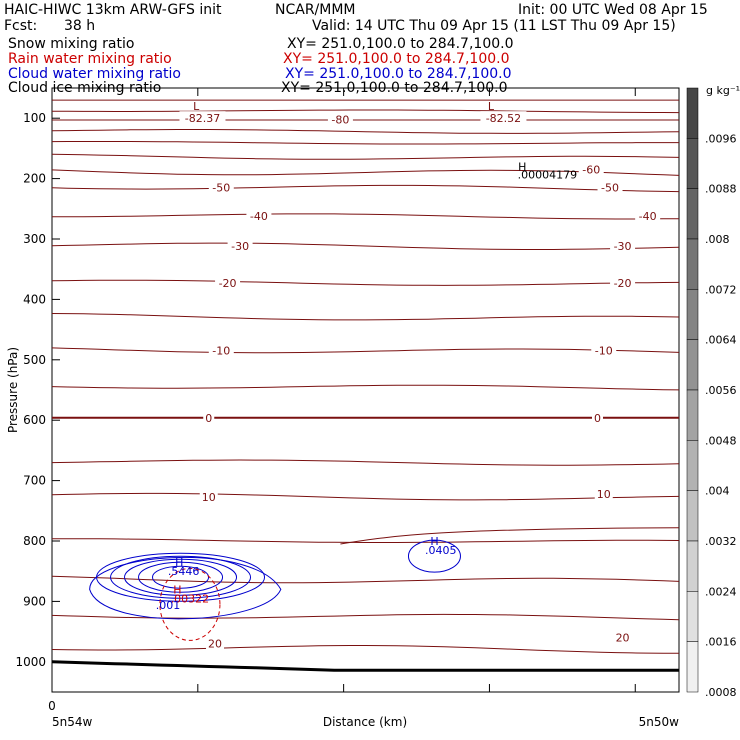 The width and height of the screenshot is (740, 740). What do you see at coordinates (113, 10) in the screenshot?
I see `run-title: HAIC-HIWC 13km ARW-GFS init` at bounding box center [113, 10].